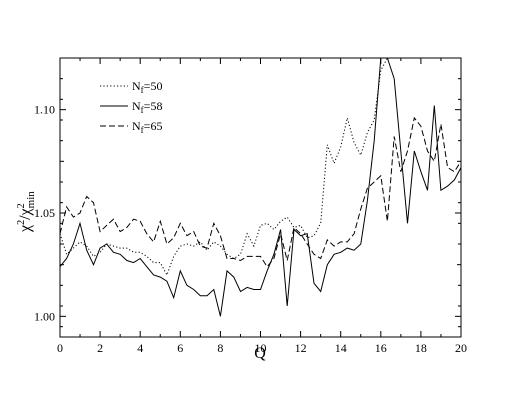  What do you see at coordinates (220, 348) in the screenshot?
I see `x-tick-label: 8` at bounding box center [220, 348].